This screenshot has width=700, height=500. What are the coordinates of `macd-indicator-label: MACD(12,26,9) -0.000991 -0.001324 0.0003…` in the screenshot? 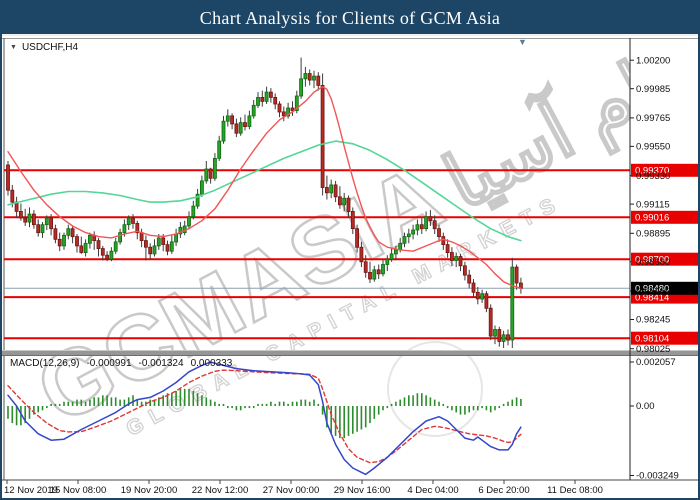 It's located at (121, 363).